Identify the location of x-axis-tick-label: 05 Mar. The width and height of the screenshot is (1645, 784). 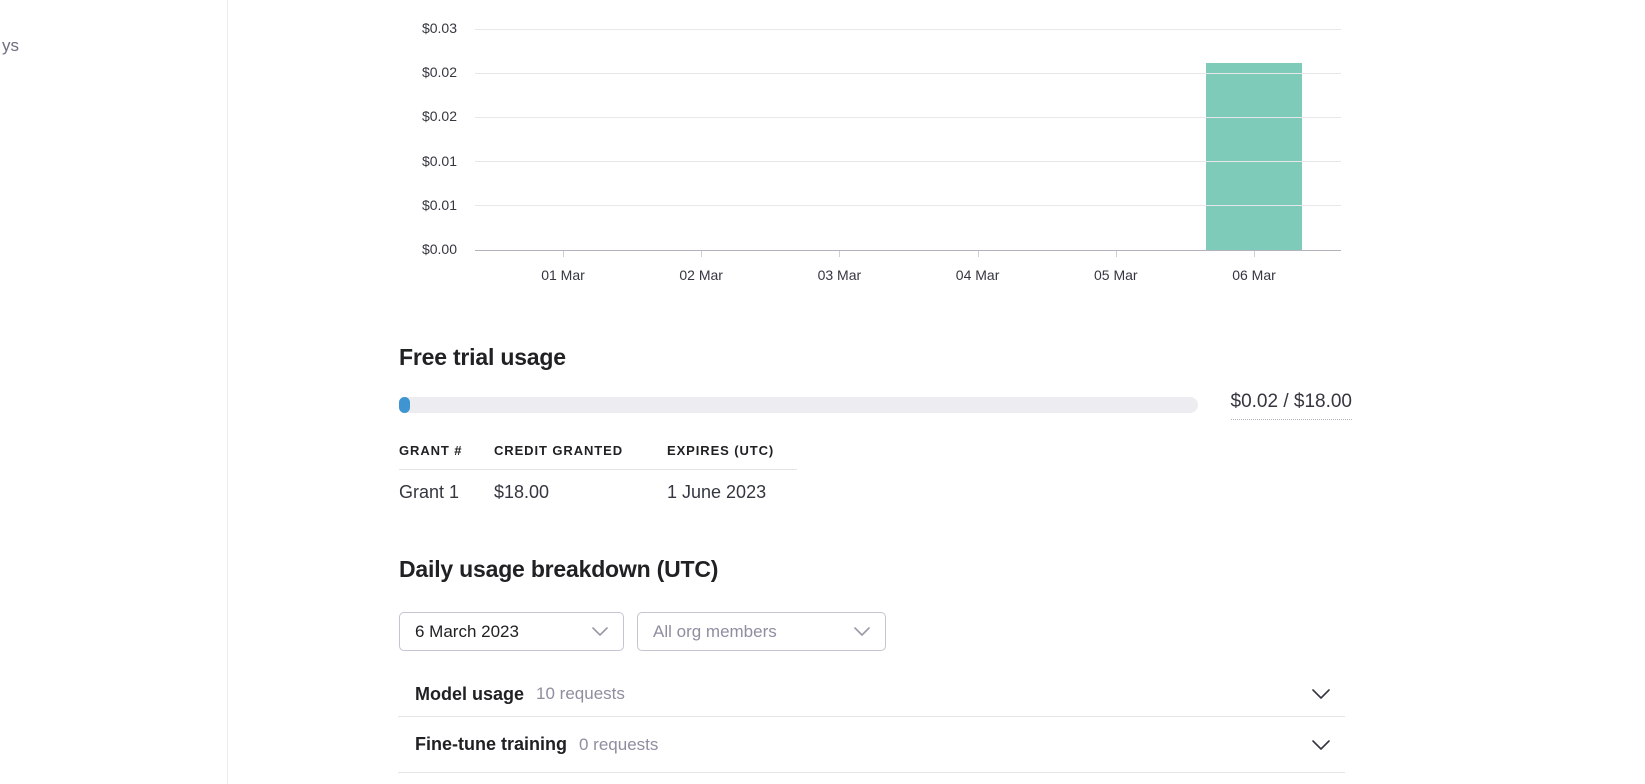
(1116, 275).